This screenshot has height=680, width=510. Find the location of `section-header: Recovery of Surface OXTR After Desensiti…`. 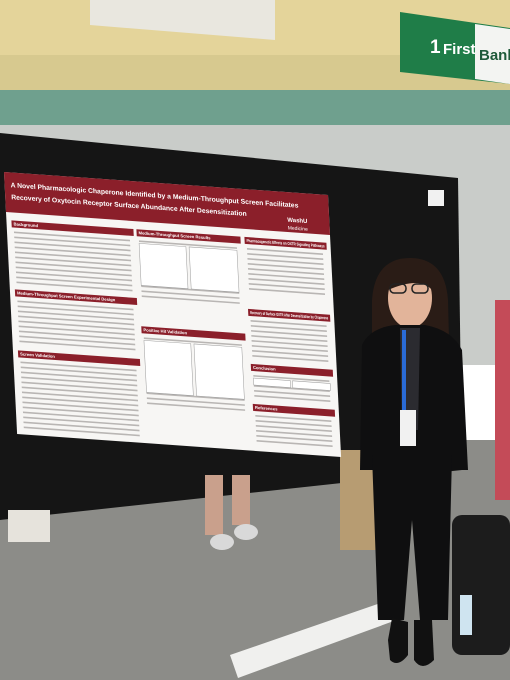

section-header: Recovery of Surface OXTR After Desensiti… is located at coordinates (289, 315).